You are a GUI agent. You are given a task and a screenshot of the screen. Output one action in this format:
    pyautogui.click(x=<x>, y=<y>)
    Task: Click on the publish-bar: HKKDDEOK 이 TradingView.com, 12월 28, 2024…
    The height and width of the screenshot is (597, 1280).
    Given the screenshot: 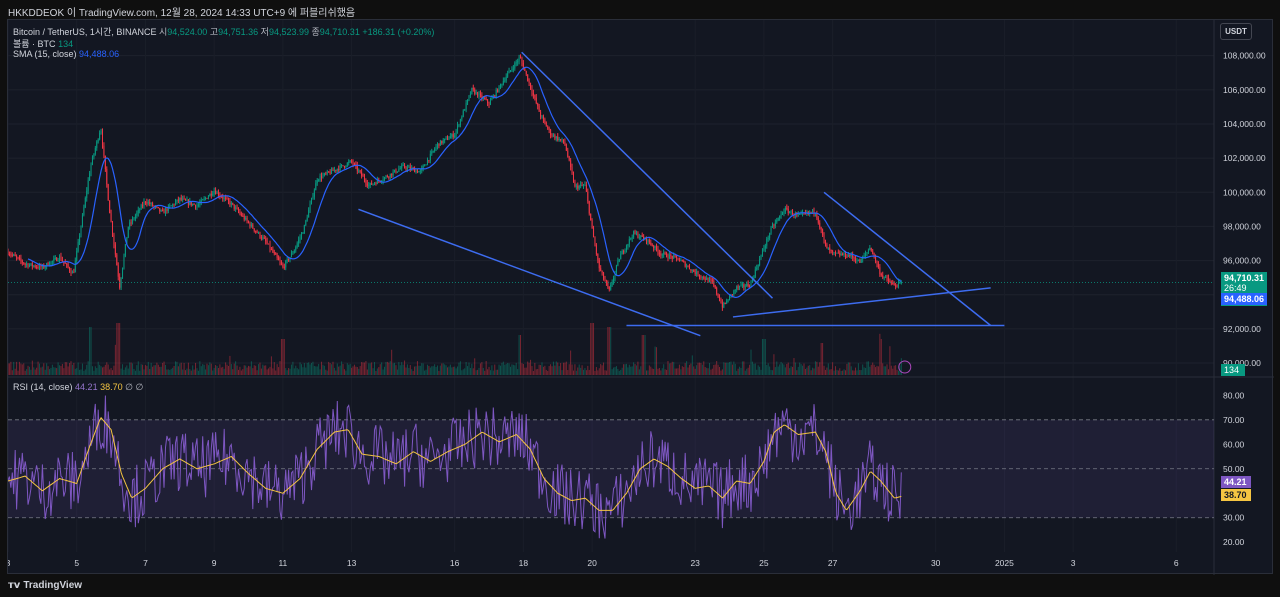 What is the action you would take?
    pyautogui.click(x=640, y=9)
    